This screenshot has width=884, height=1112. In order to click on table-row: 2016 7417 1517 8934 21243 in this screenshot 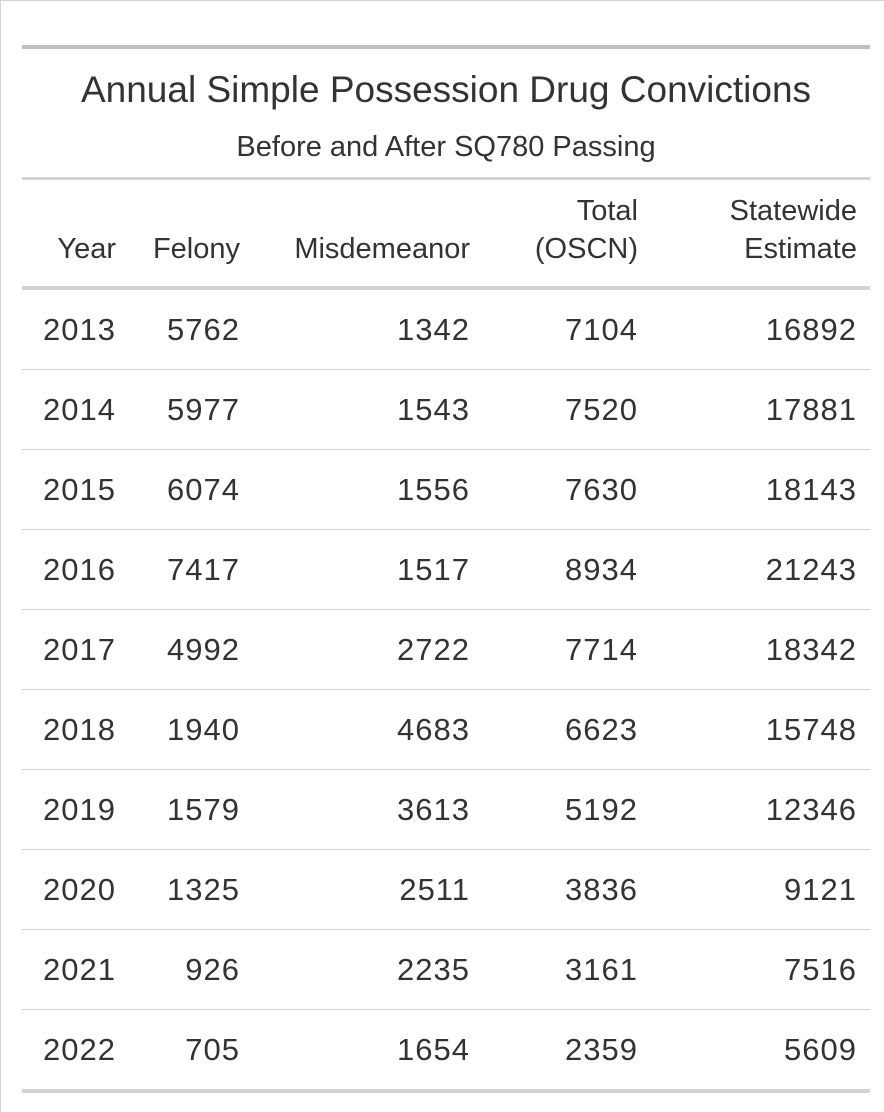, I will do `click(446, 570)`.